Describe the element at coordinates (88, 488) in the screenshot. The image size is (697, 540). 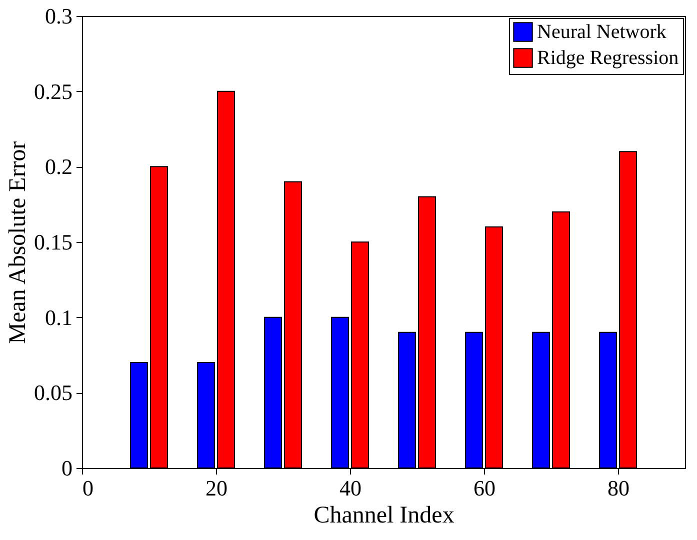
I see `x-tick-label: 0` at that location.